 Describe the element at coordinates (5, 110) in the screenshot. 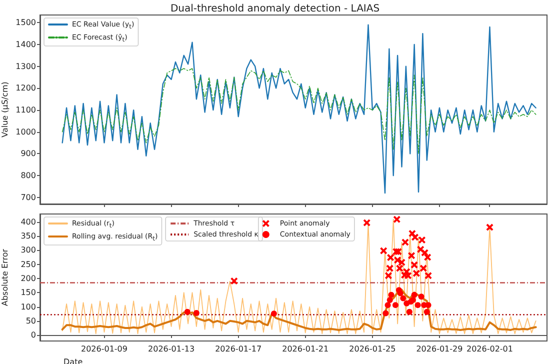

I see `y-axis-title: Value (µS/cm)` at that location.